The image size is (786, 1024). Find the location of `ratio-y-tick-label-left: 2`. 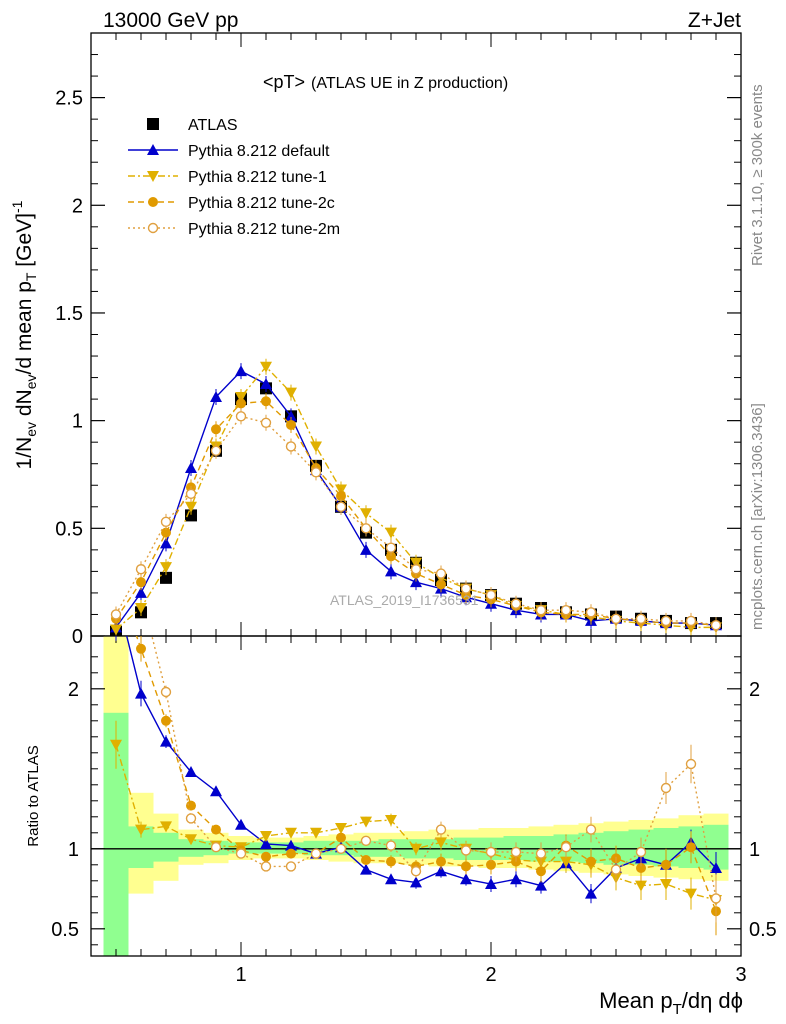

ratio-y-tick-label-left: 2 is located at coordinates (73, 690).